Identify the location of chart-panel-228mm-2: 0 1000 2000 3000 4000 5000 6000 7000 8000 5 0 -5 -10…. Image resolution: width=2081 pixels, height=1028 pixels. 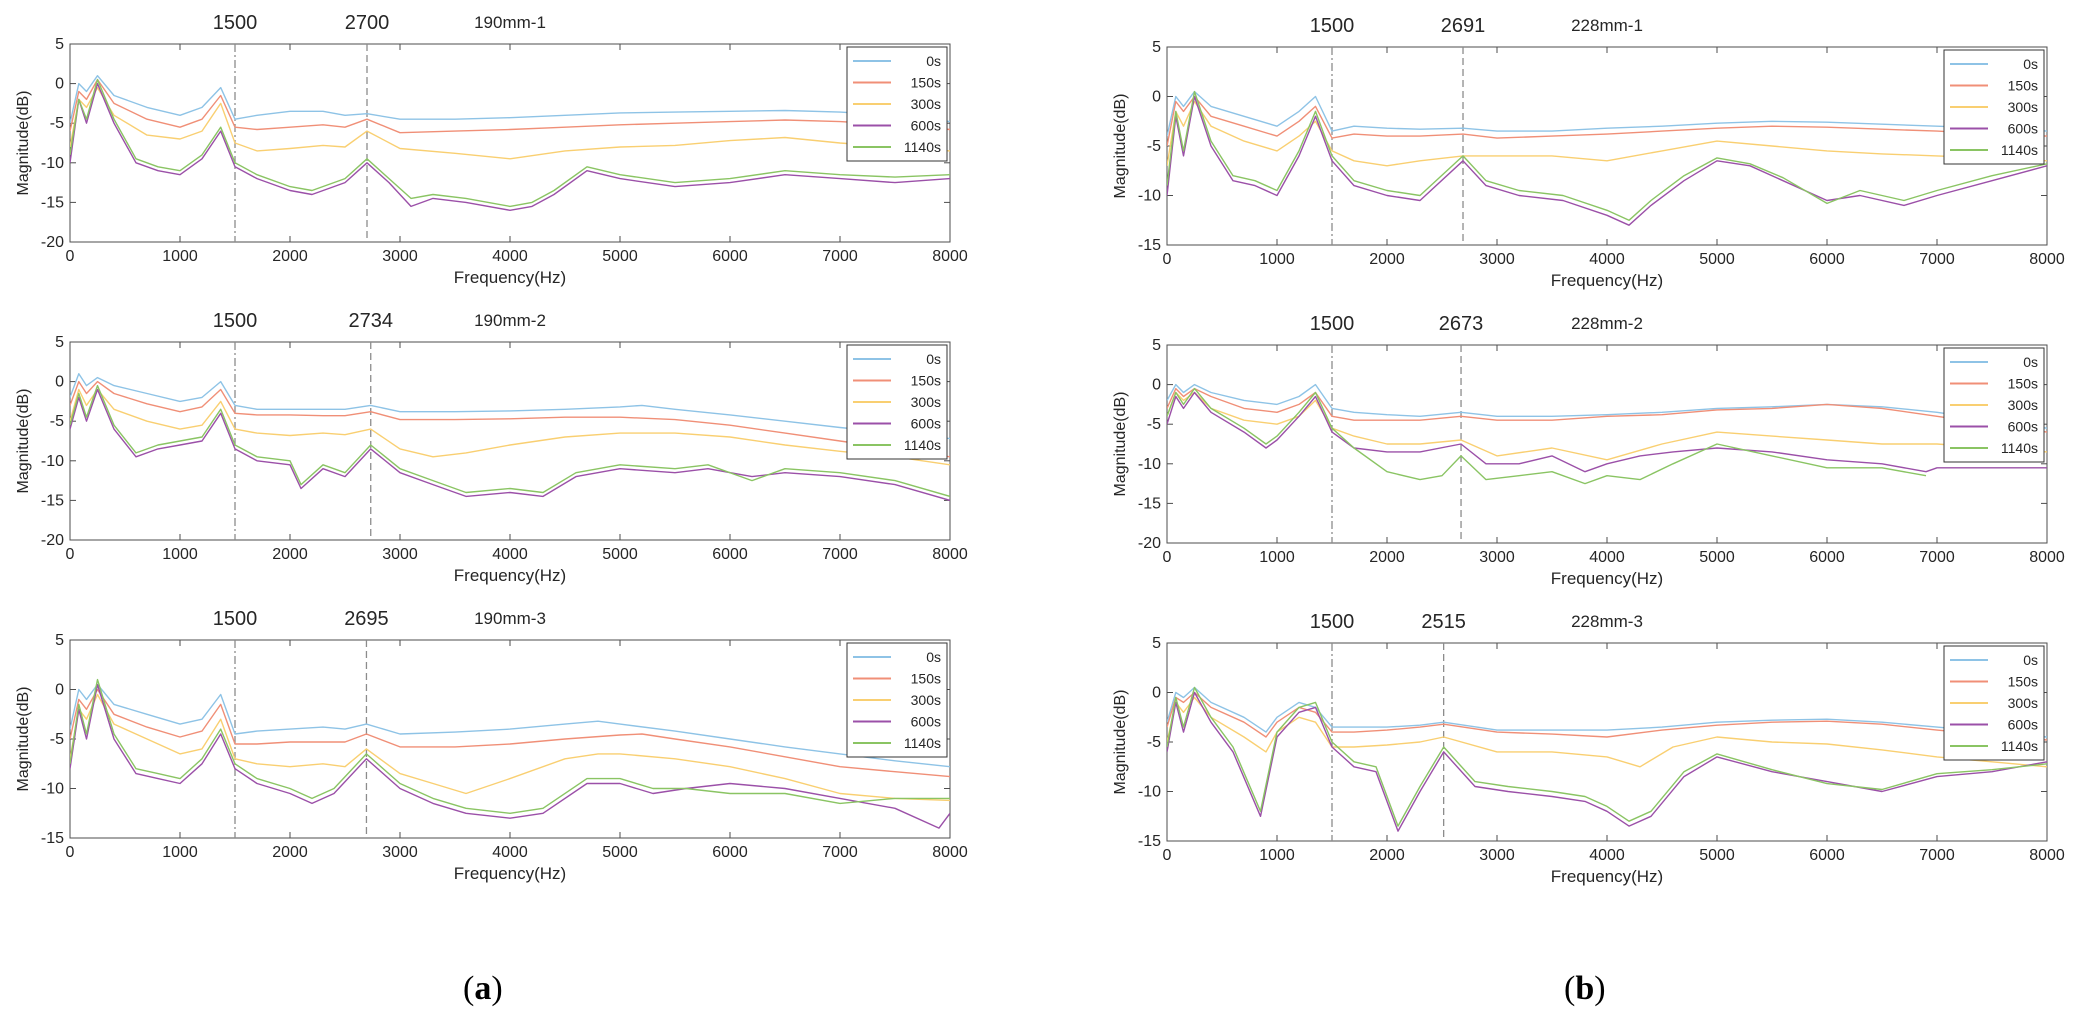
(1588, 450).